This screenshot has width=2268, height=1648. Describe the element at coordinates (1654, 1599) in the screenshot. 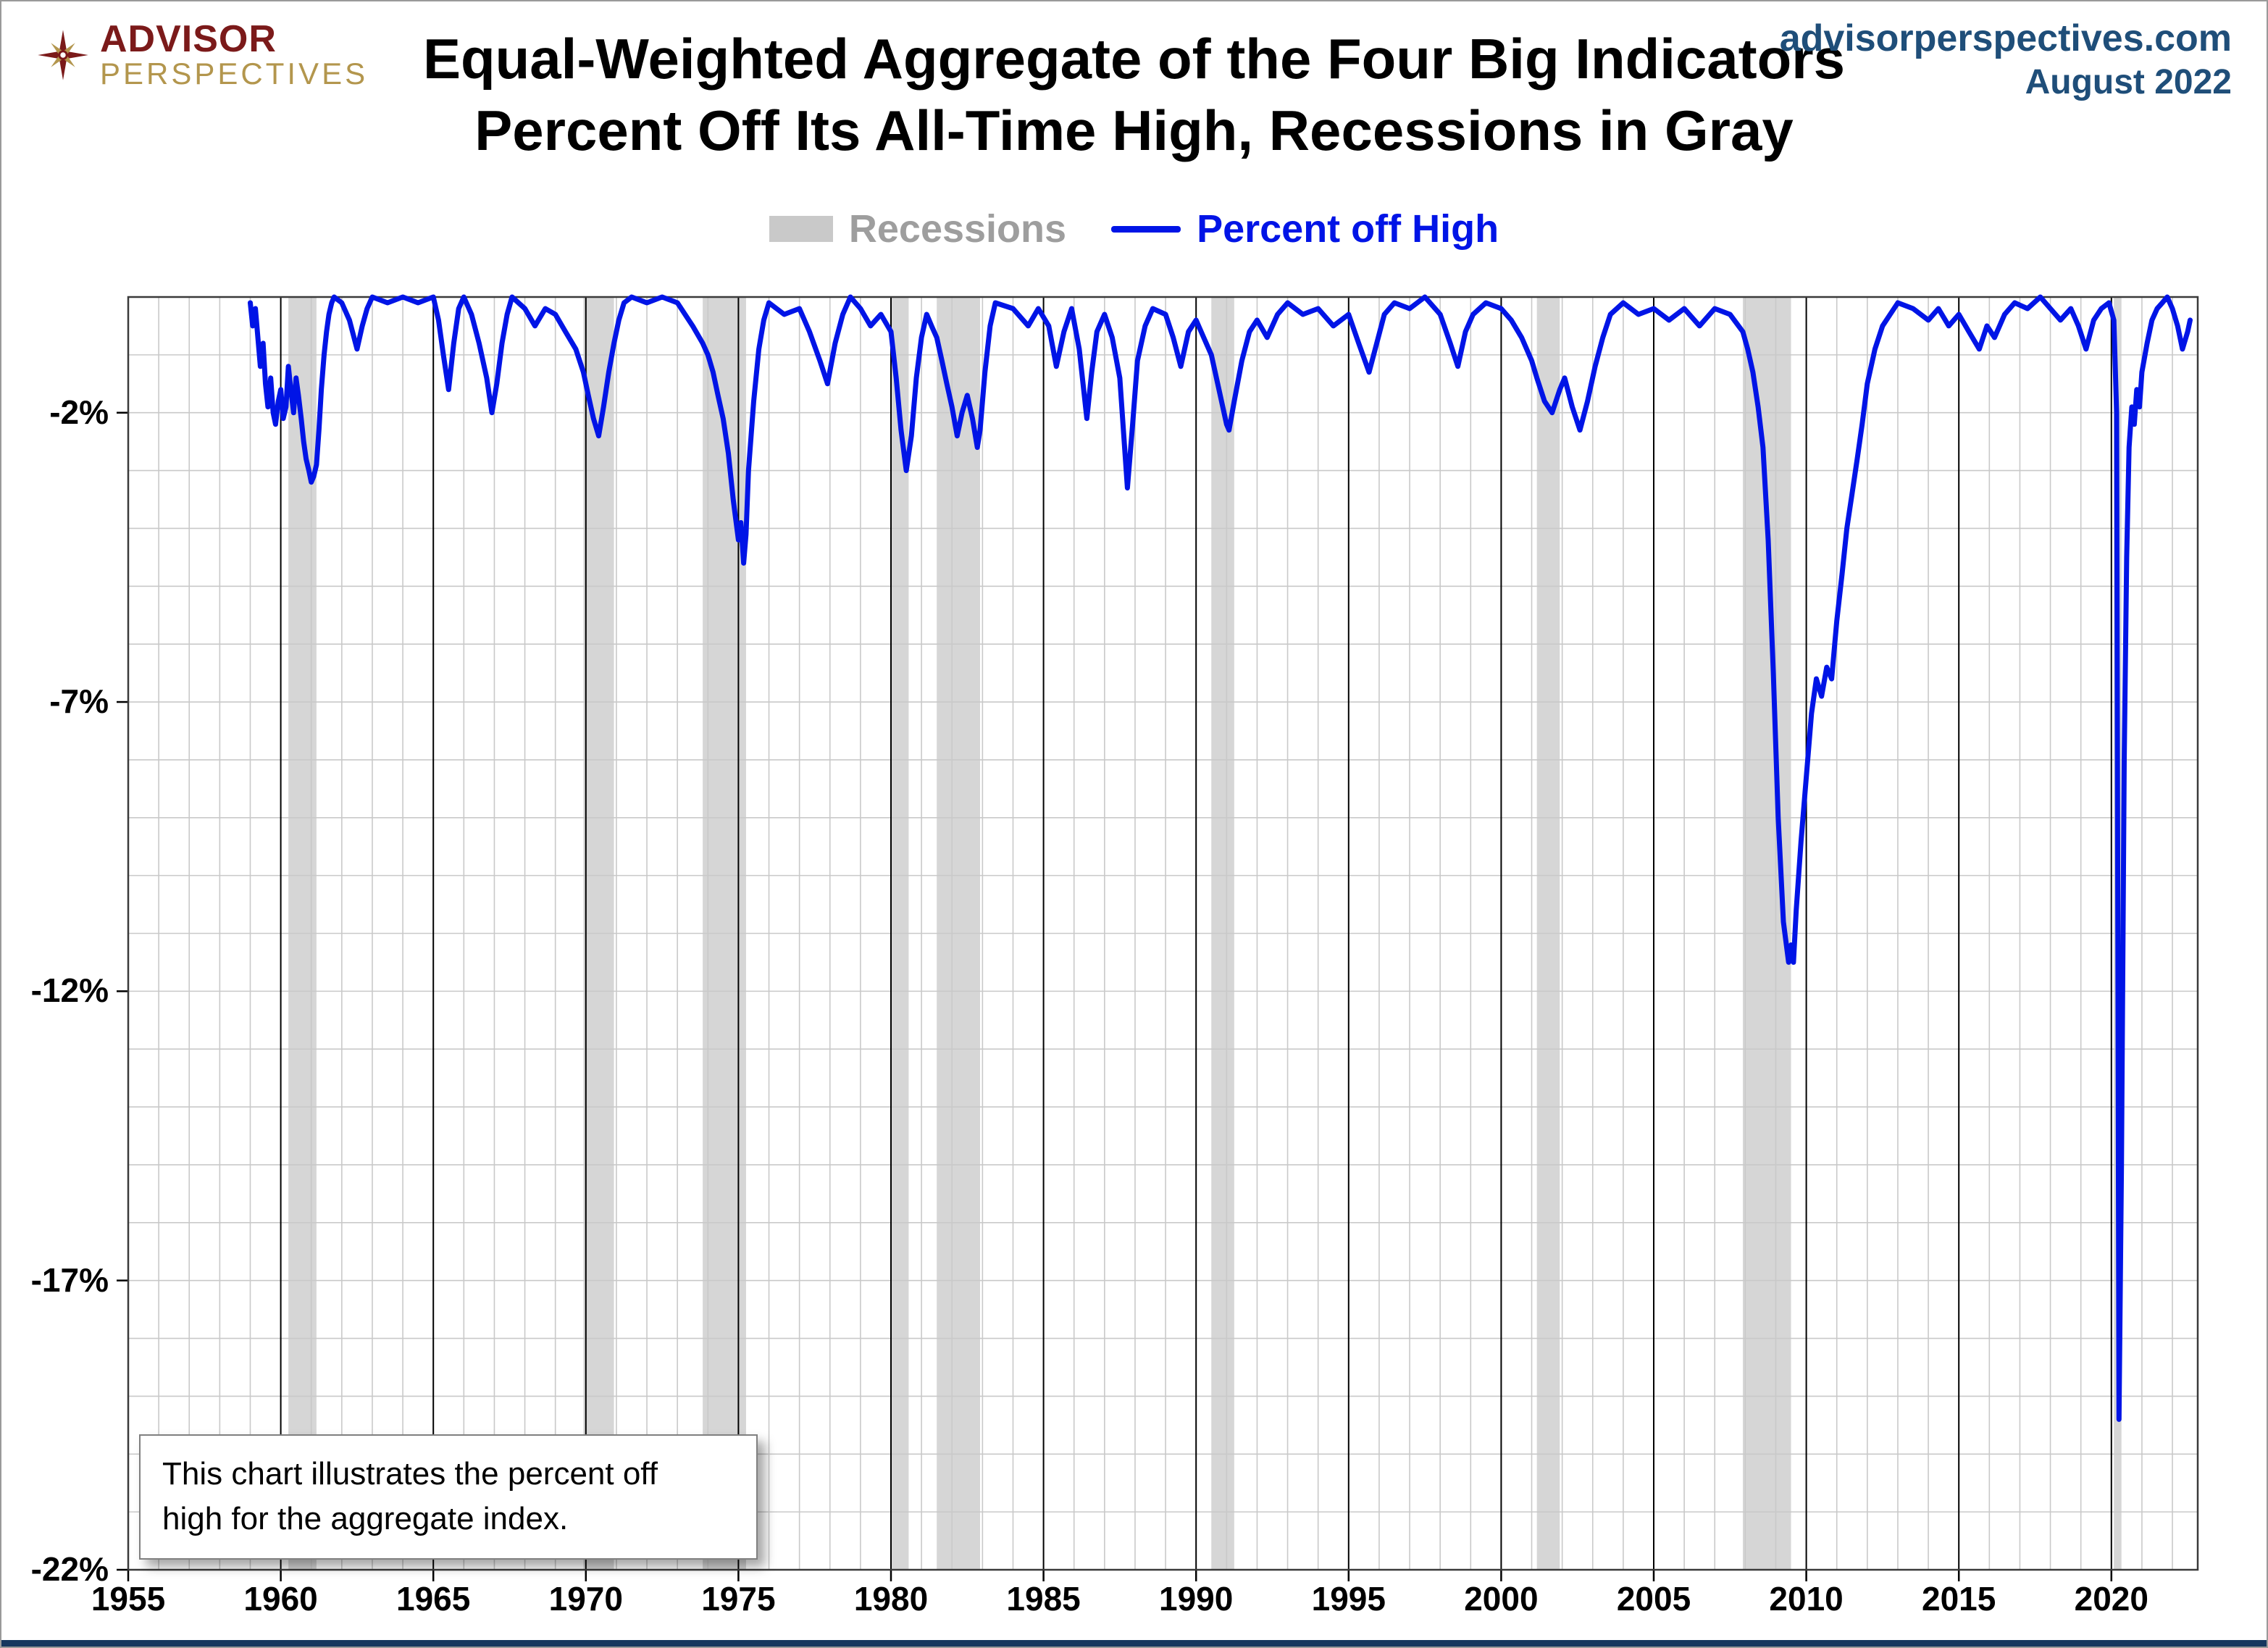

I see `x-axis-label: 2005` at that location.